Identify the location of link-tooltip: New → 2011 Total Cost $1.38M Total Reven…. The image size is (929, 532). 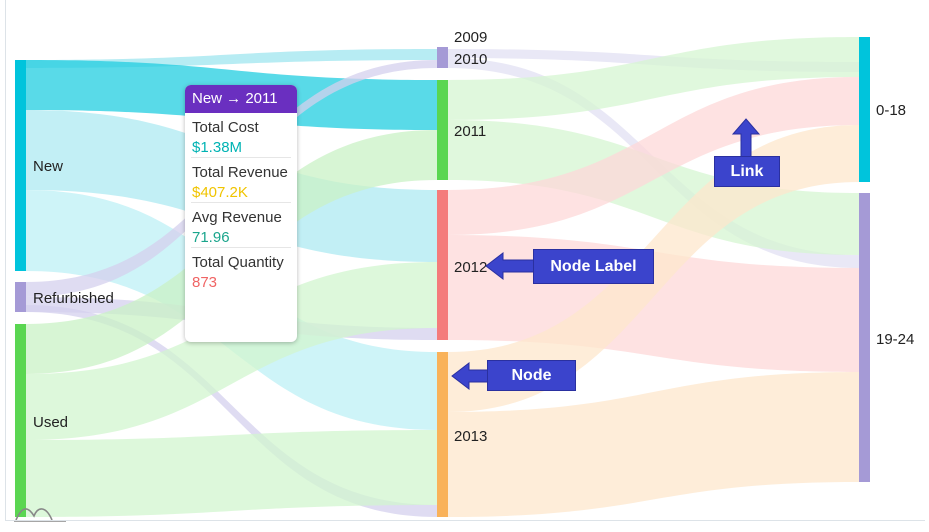
(241, 213).